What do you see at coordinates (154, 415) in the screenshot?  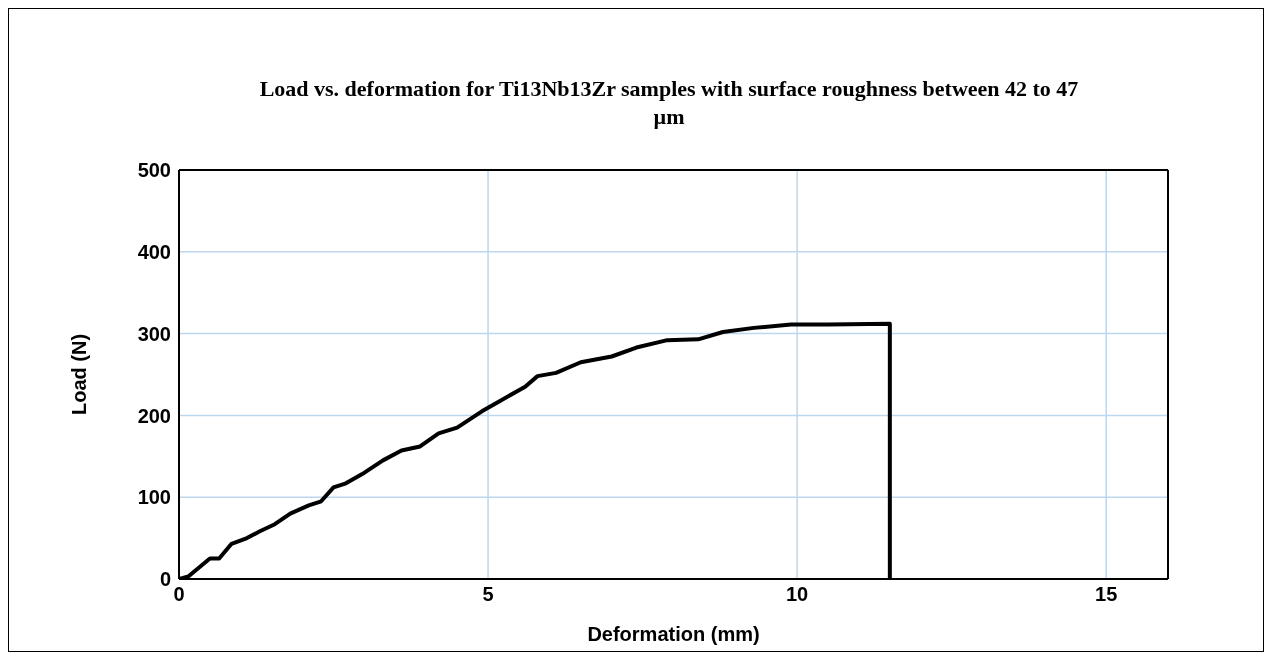 I see `y-tick-label: 200` at bounding box center [154, 415].